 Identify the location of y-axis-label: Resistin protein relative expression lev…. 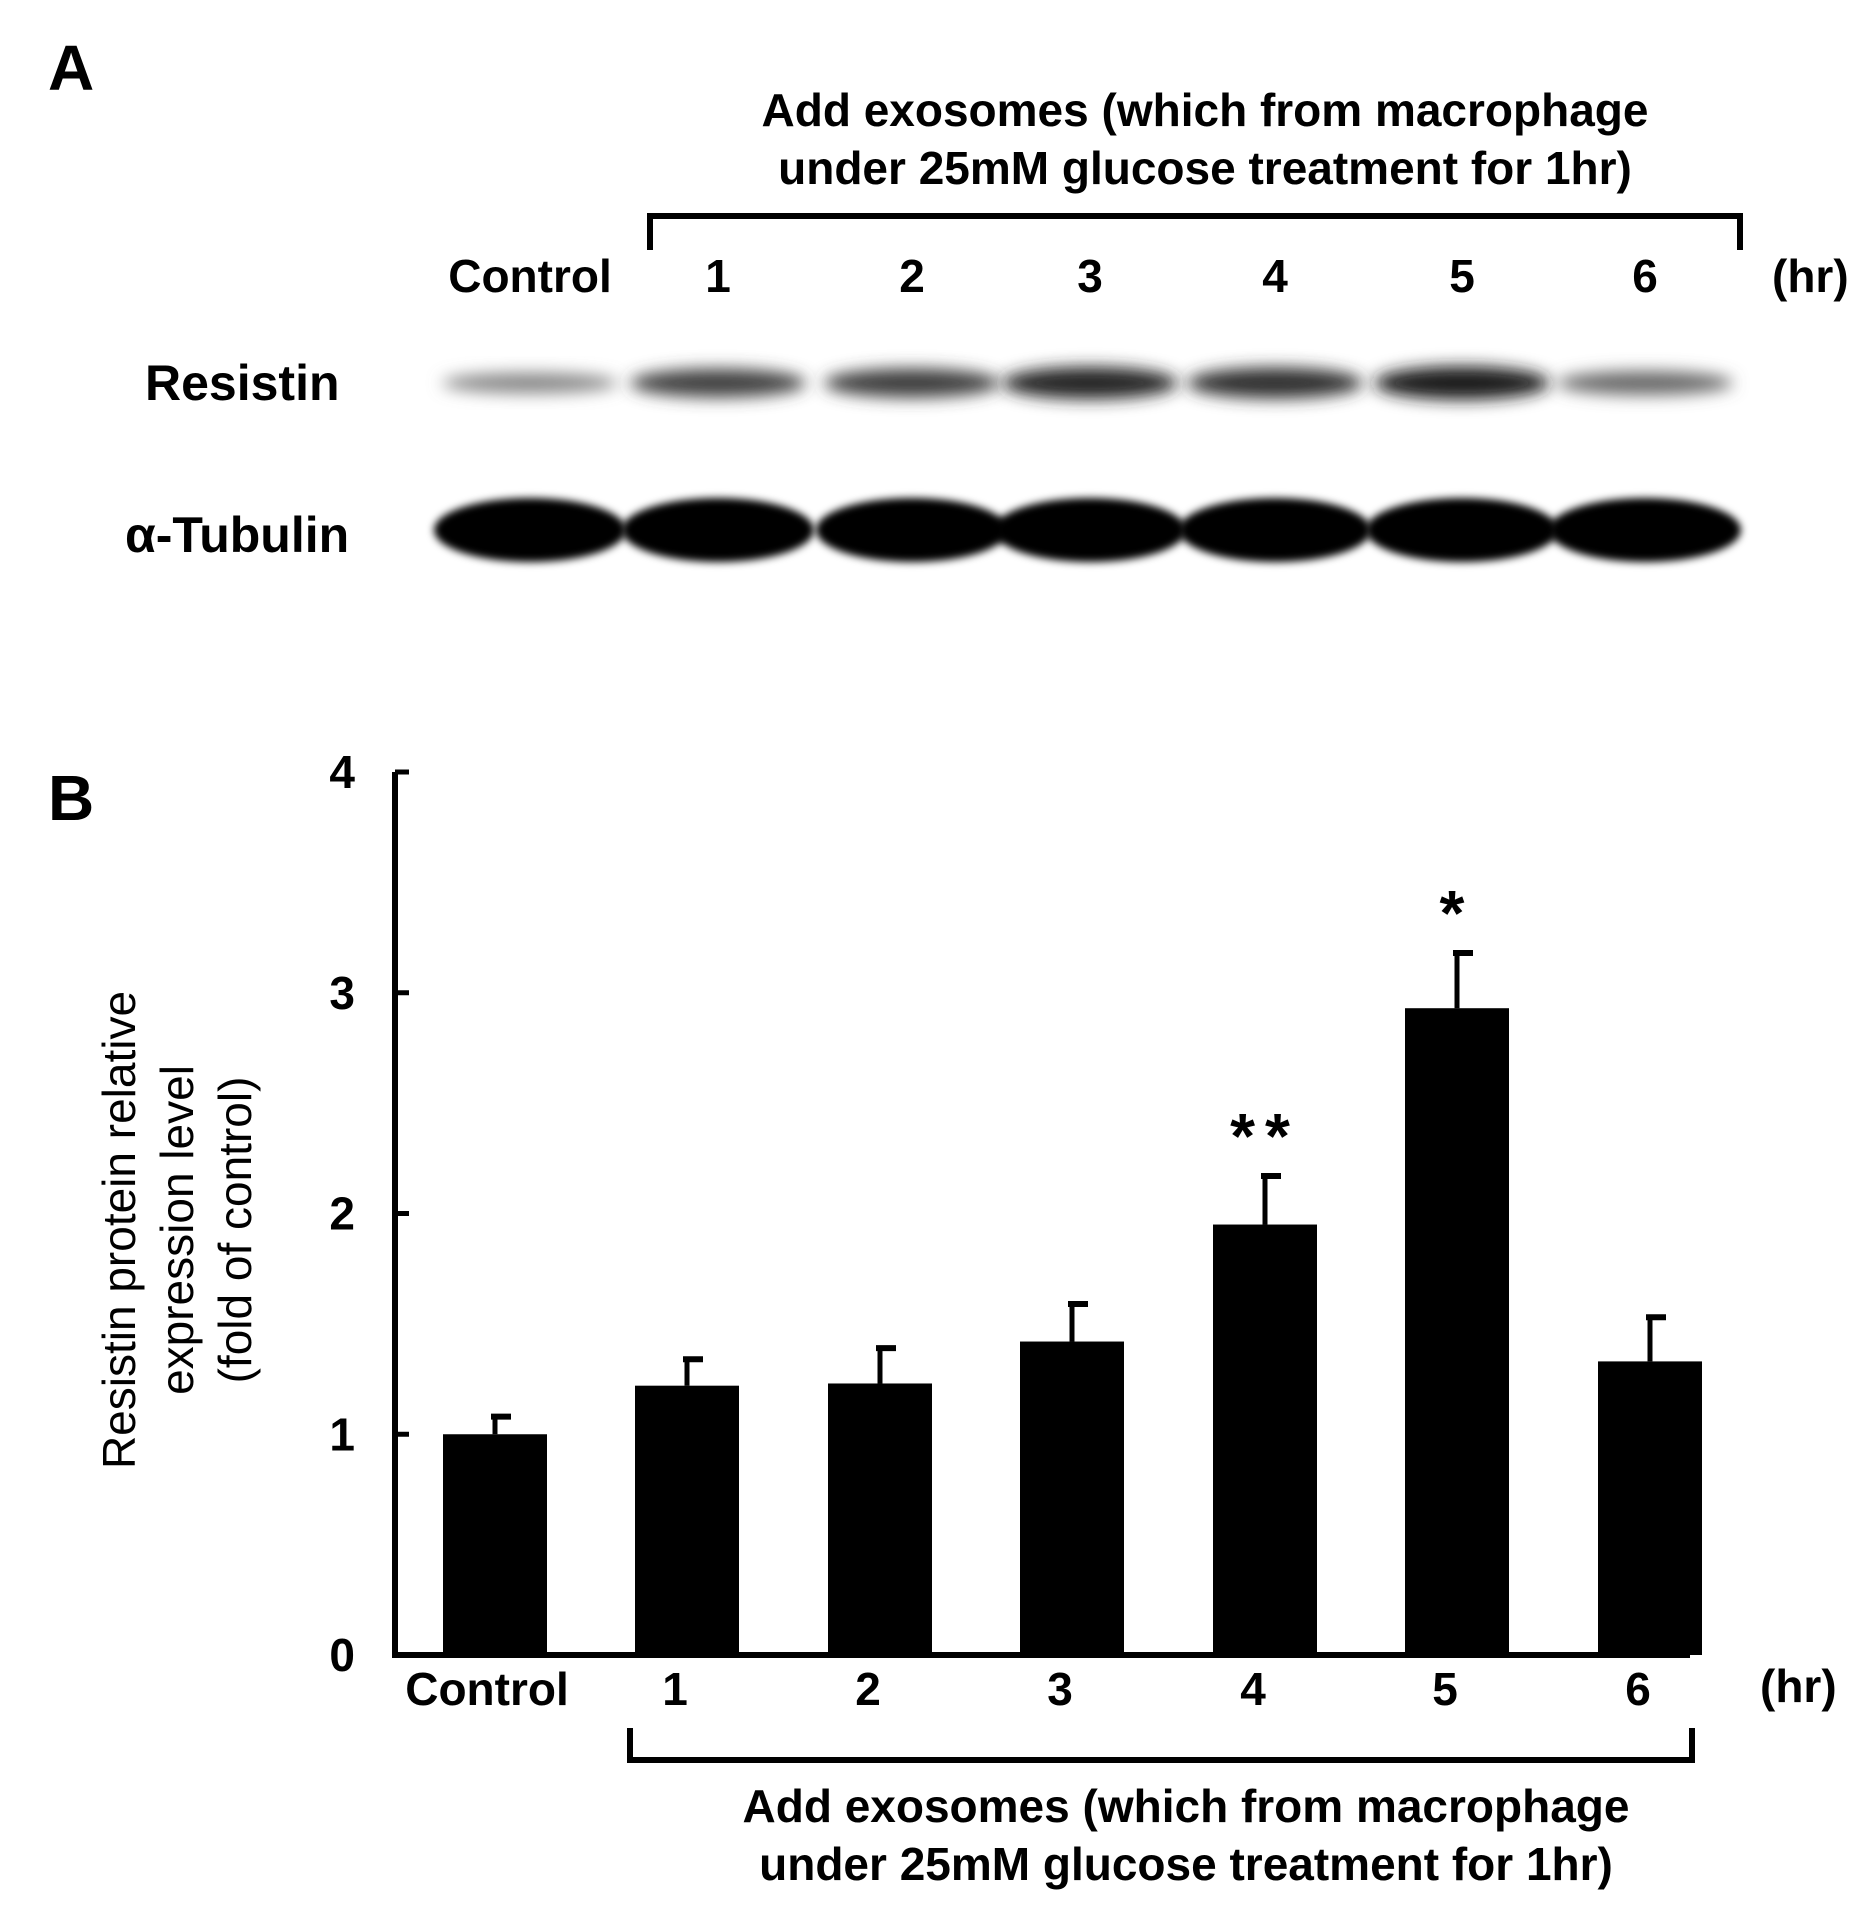
(177, 1230).